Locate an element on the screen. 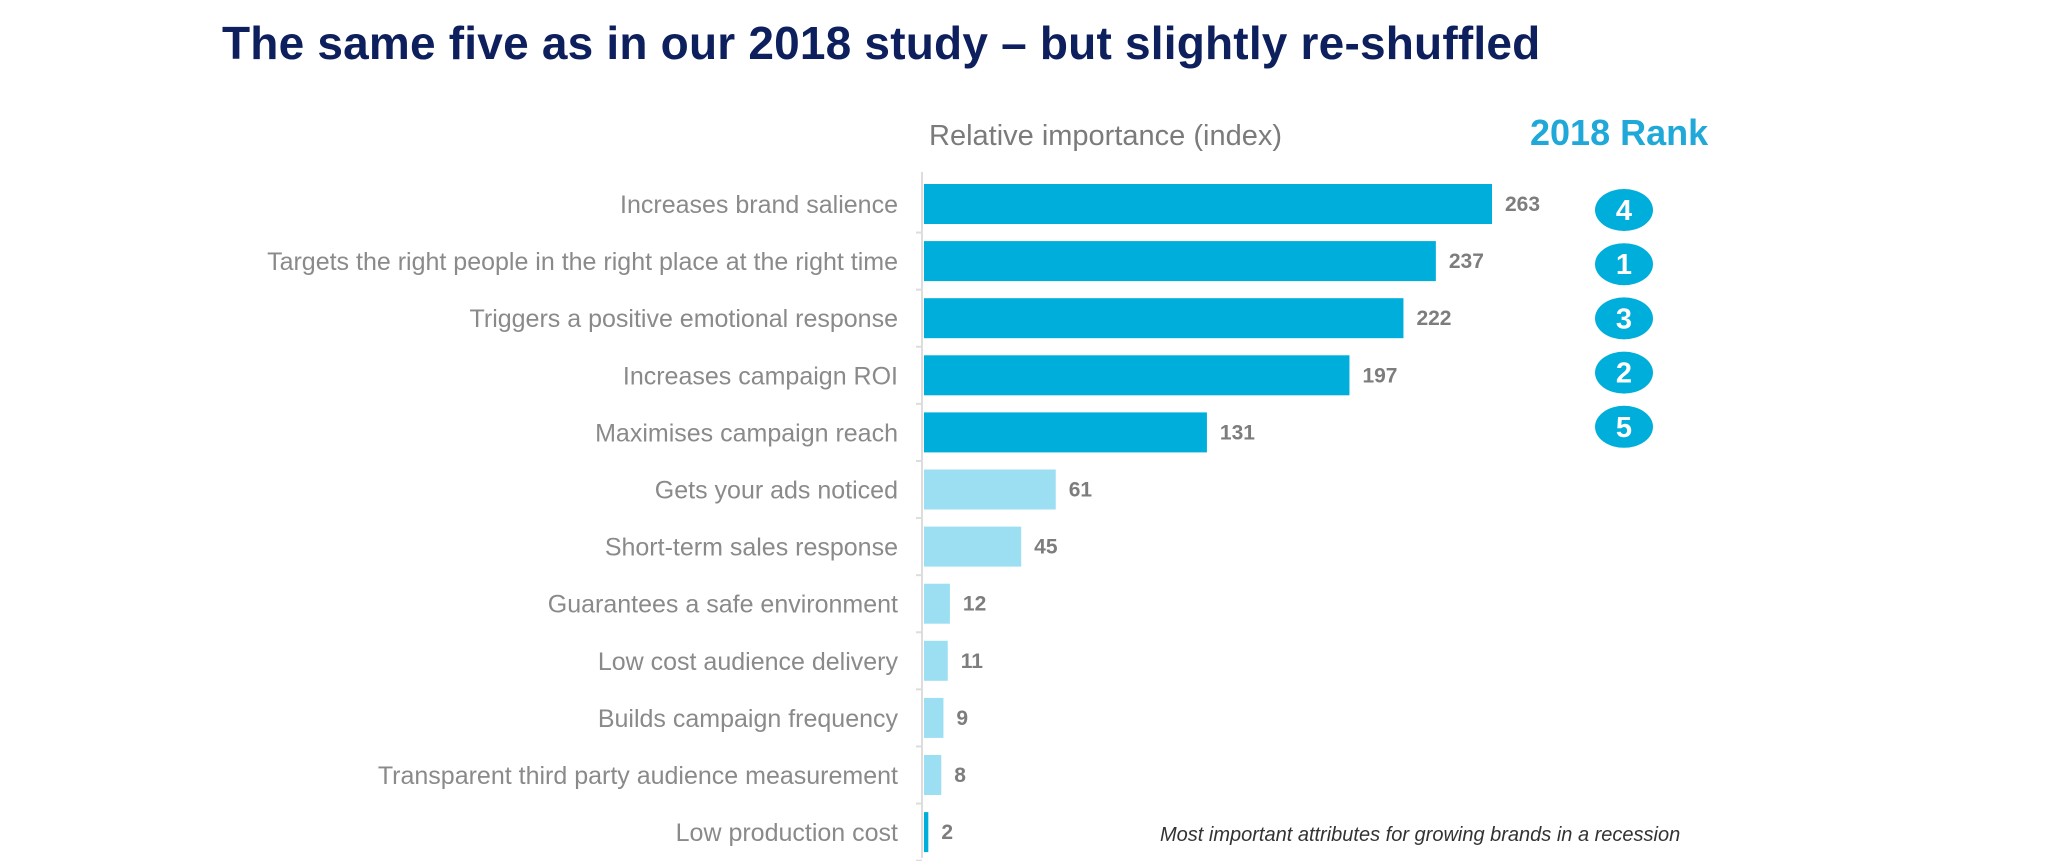 This screenshot has width=2048, height=861. category-label: Maximises campaign reach is located at coordinates (746, 433).